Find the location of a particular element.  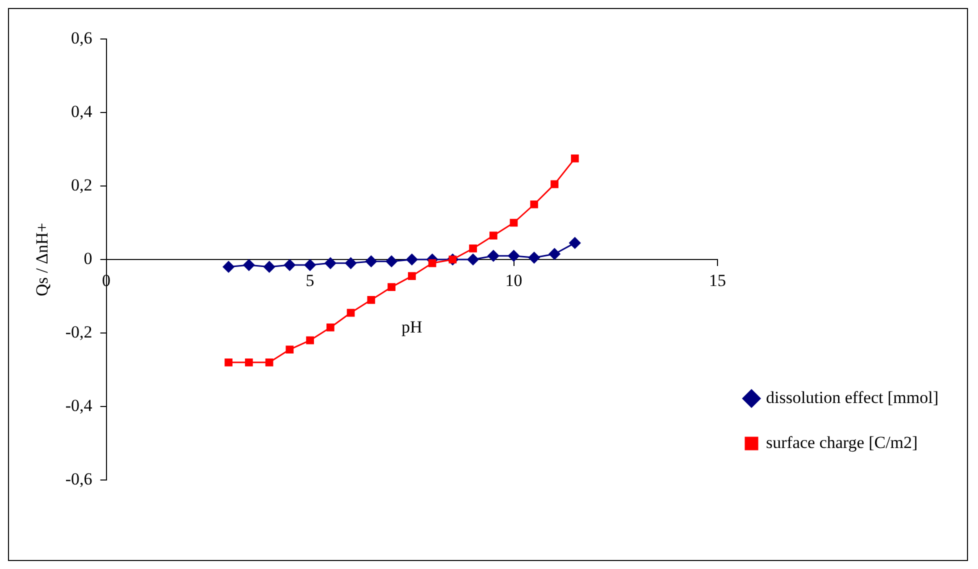

y-tick-label: 0 is located at coordinates (88, 258).